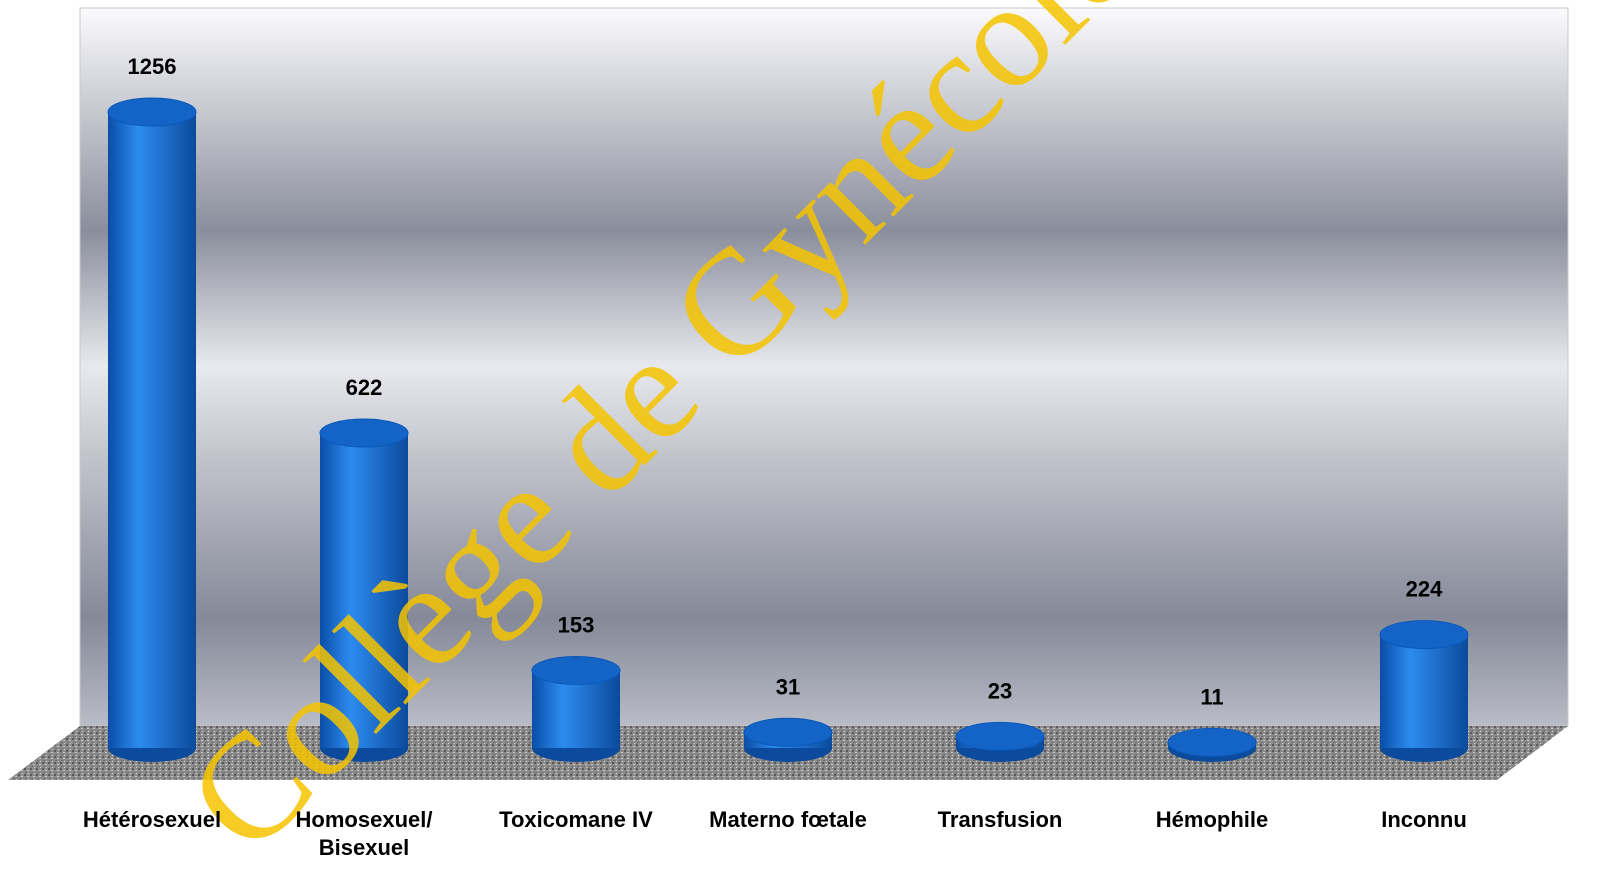 The width and height of the screenshot is (1609, 885). Describe the element at coordinates (576, 819) in the screenshot. I see `category-label: Toxicomane IV` at that location.